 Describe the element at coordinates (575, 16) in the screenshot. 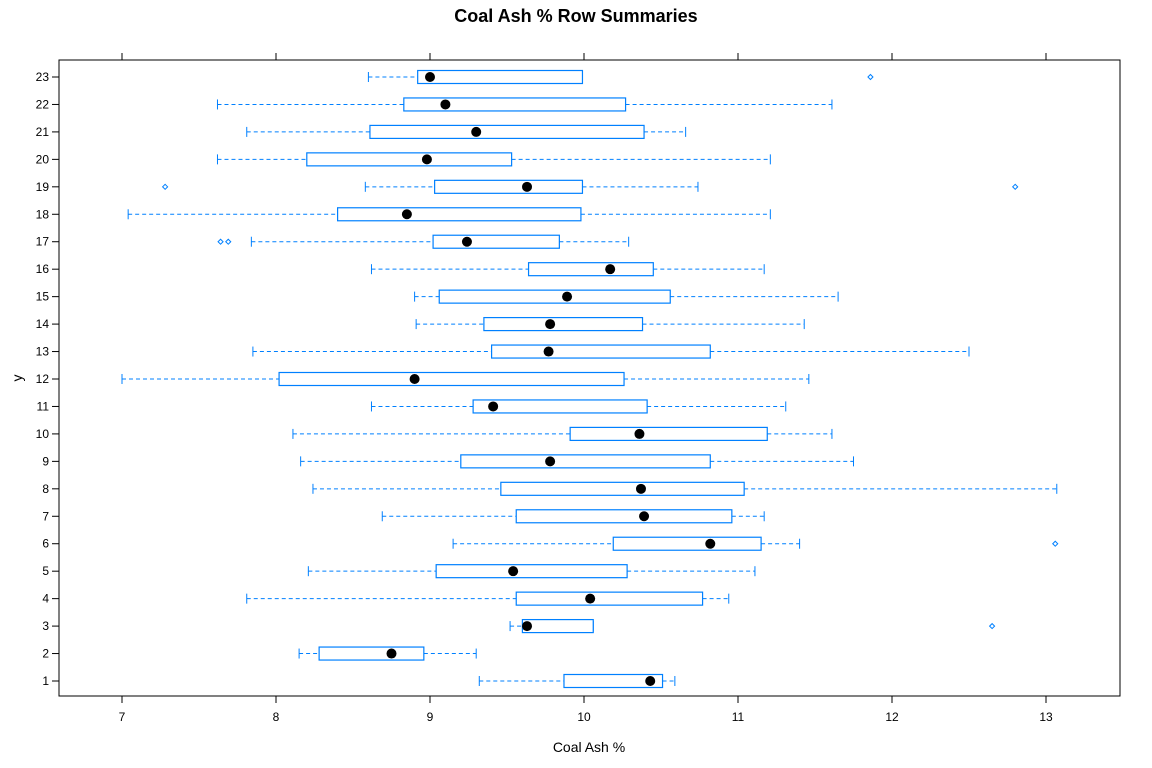

I see `chart-title: Coal Ash % Row Summaries` at that location.